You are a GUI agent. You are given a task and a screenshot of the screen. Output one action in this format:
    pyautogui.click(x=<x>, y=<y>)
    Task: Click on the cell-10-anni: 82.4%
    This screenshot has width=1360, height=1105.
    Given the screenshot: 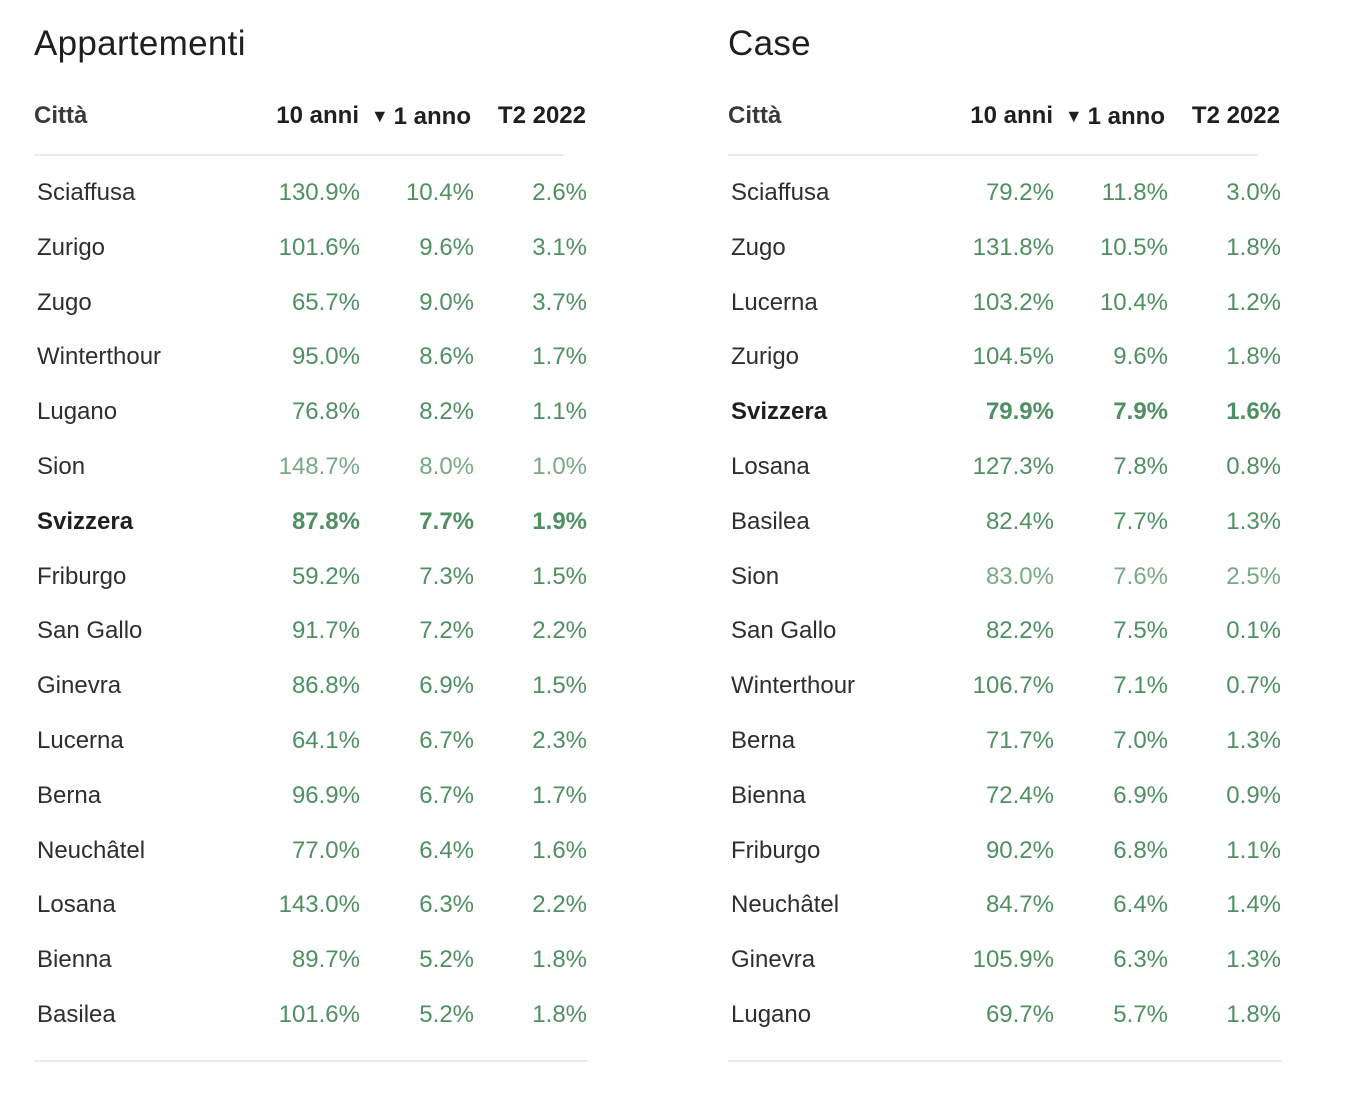 What is the action you would take?
    pyautogui.click(x=1019, y=521)
    